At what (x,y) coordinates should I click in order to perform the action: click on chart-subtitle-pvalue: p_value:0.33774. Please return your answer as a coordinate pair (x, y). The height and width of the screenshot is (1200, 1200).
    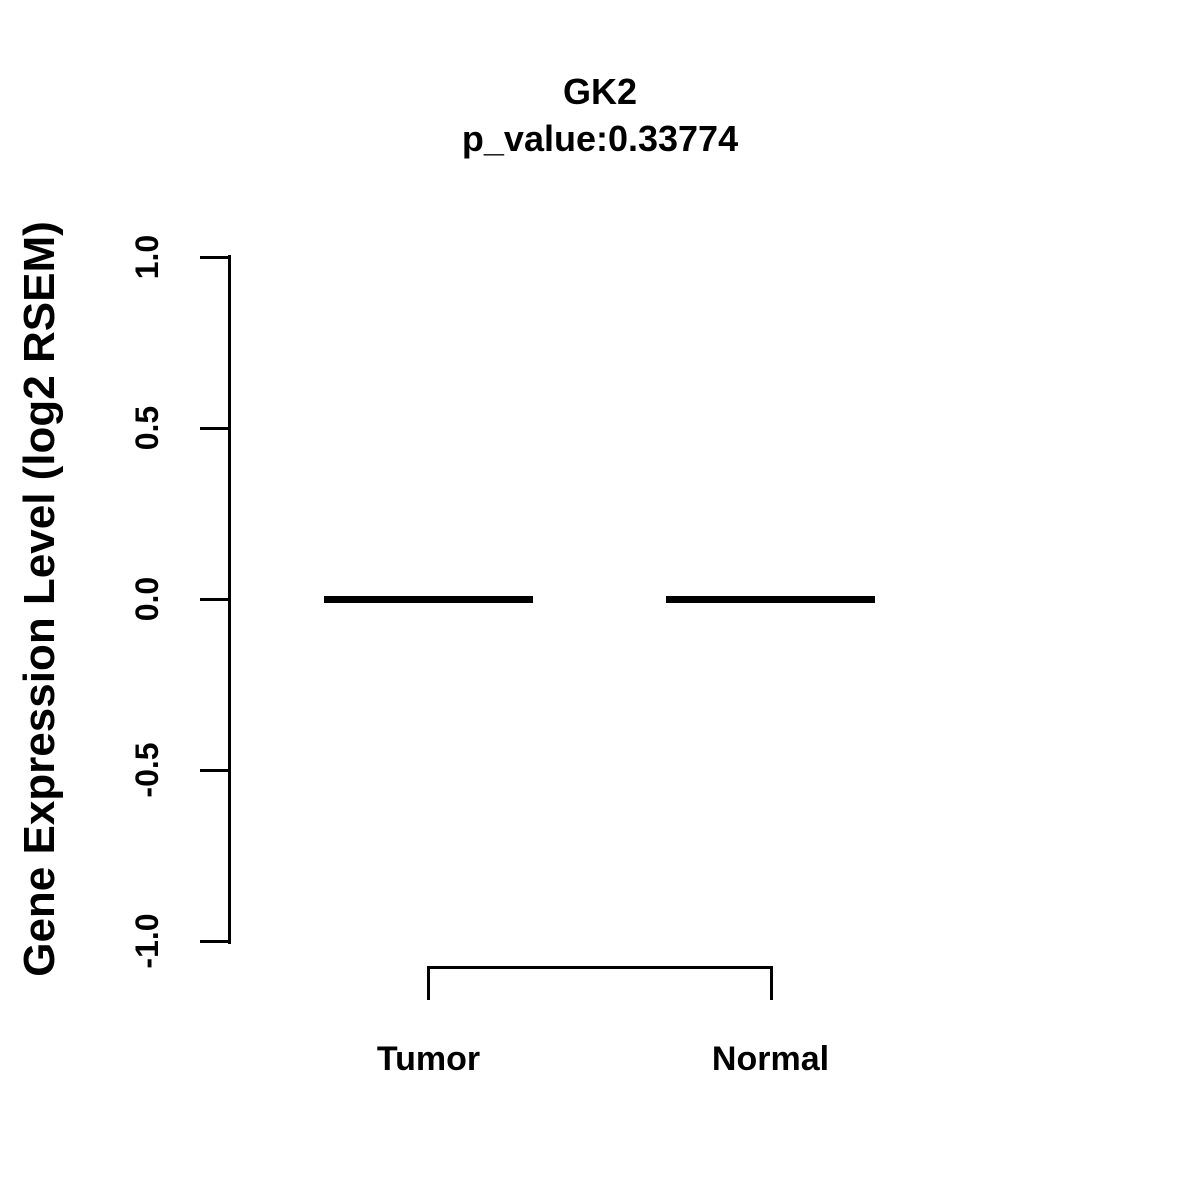
    Looking at the image, I should click on (600, 138).